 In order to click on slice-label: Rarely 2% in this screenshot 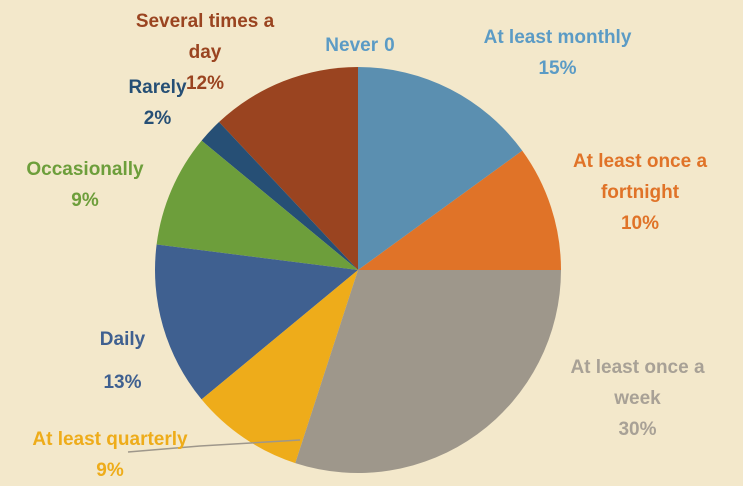, I will do `click(157, 103)`.